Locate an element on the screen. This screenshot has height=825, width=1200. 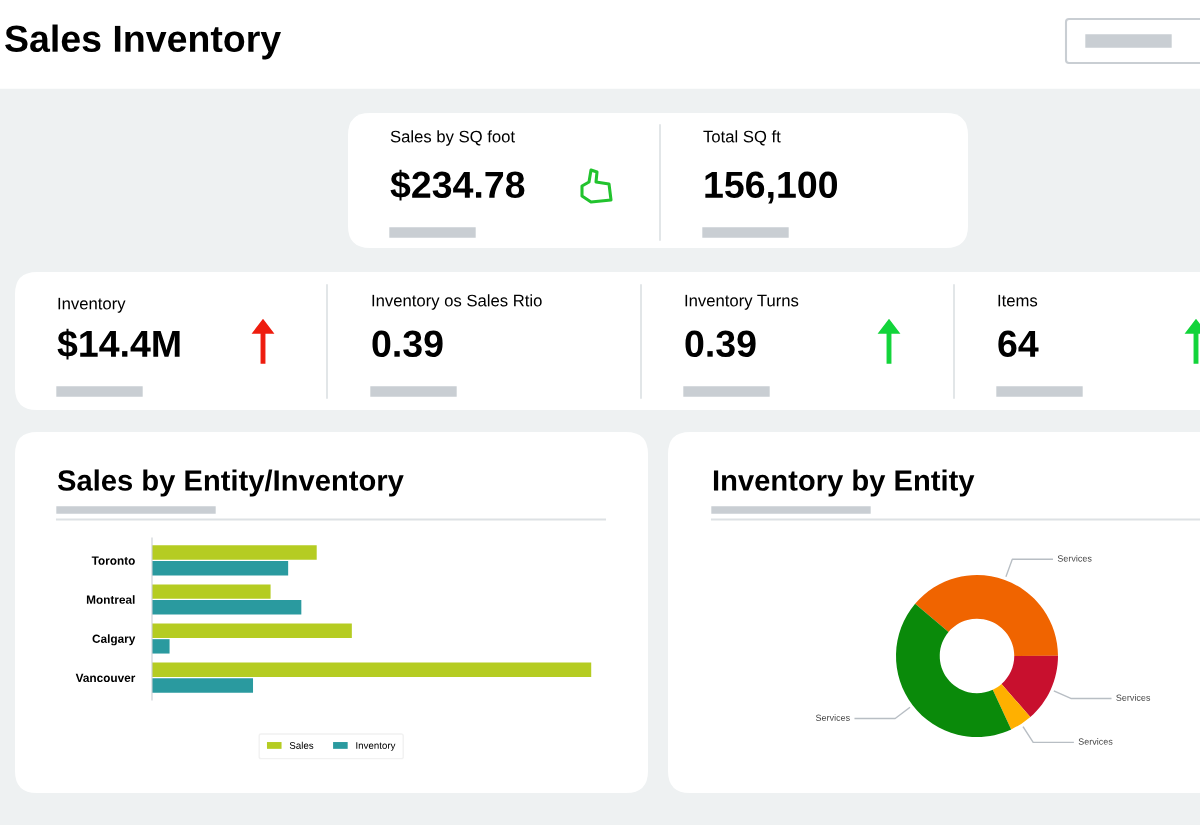
text: 156,100 is located at coordinates (771, 187).